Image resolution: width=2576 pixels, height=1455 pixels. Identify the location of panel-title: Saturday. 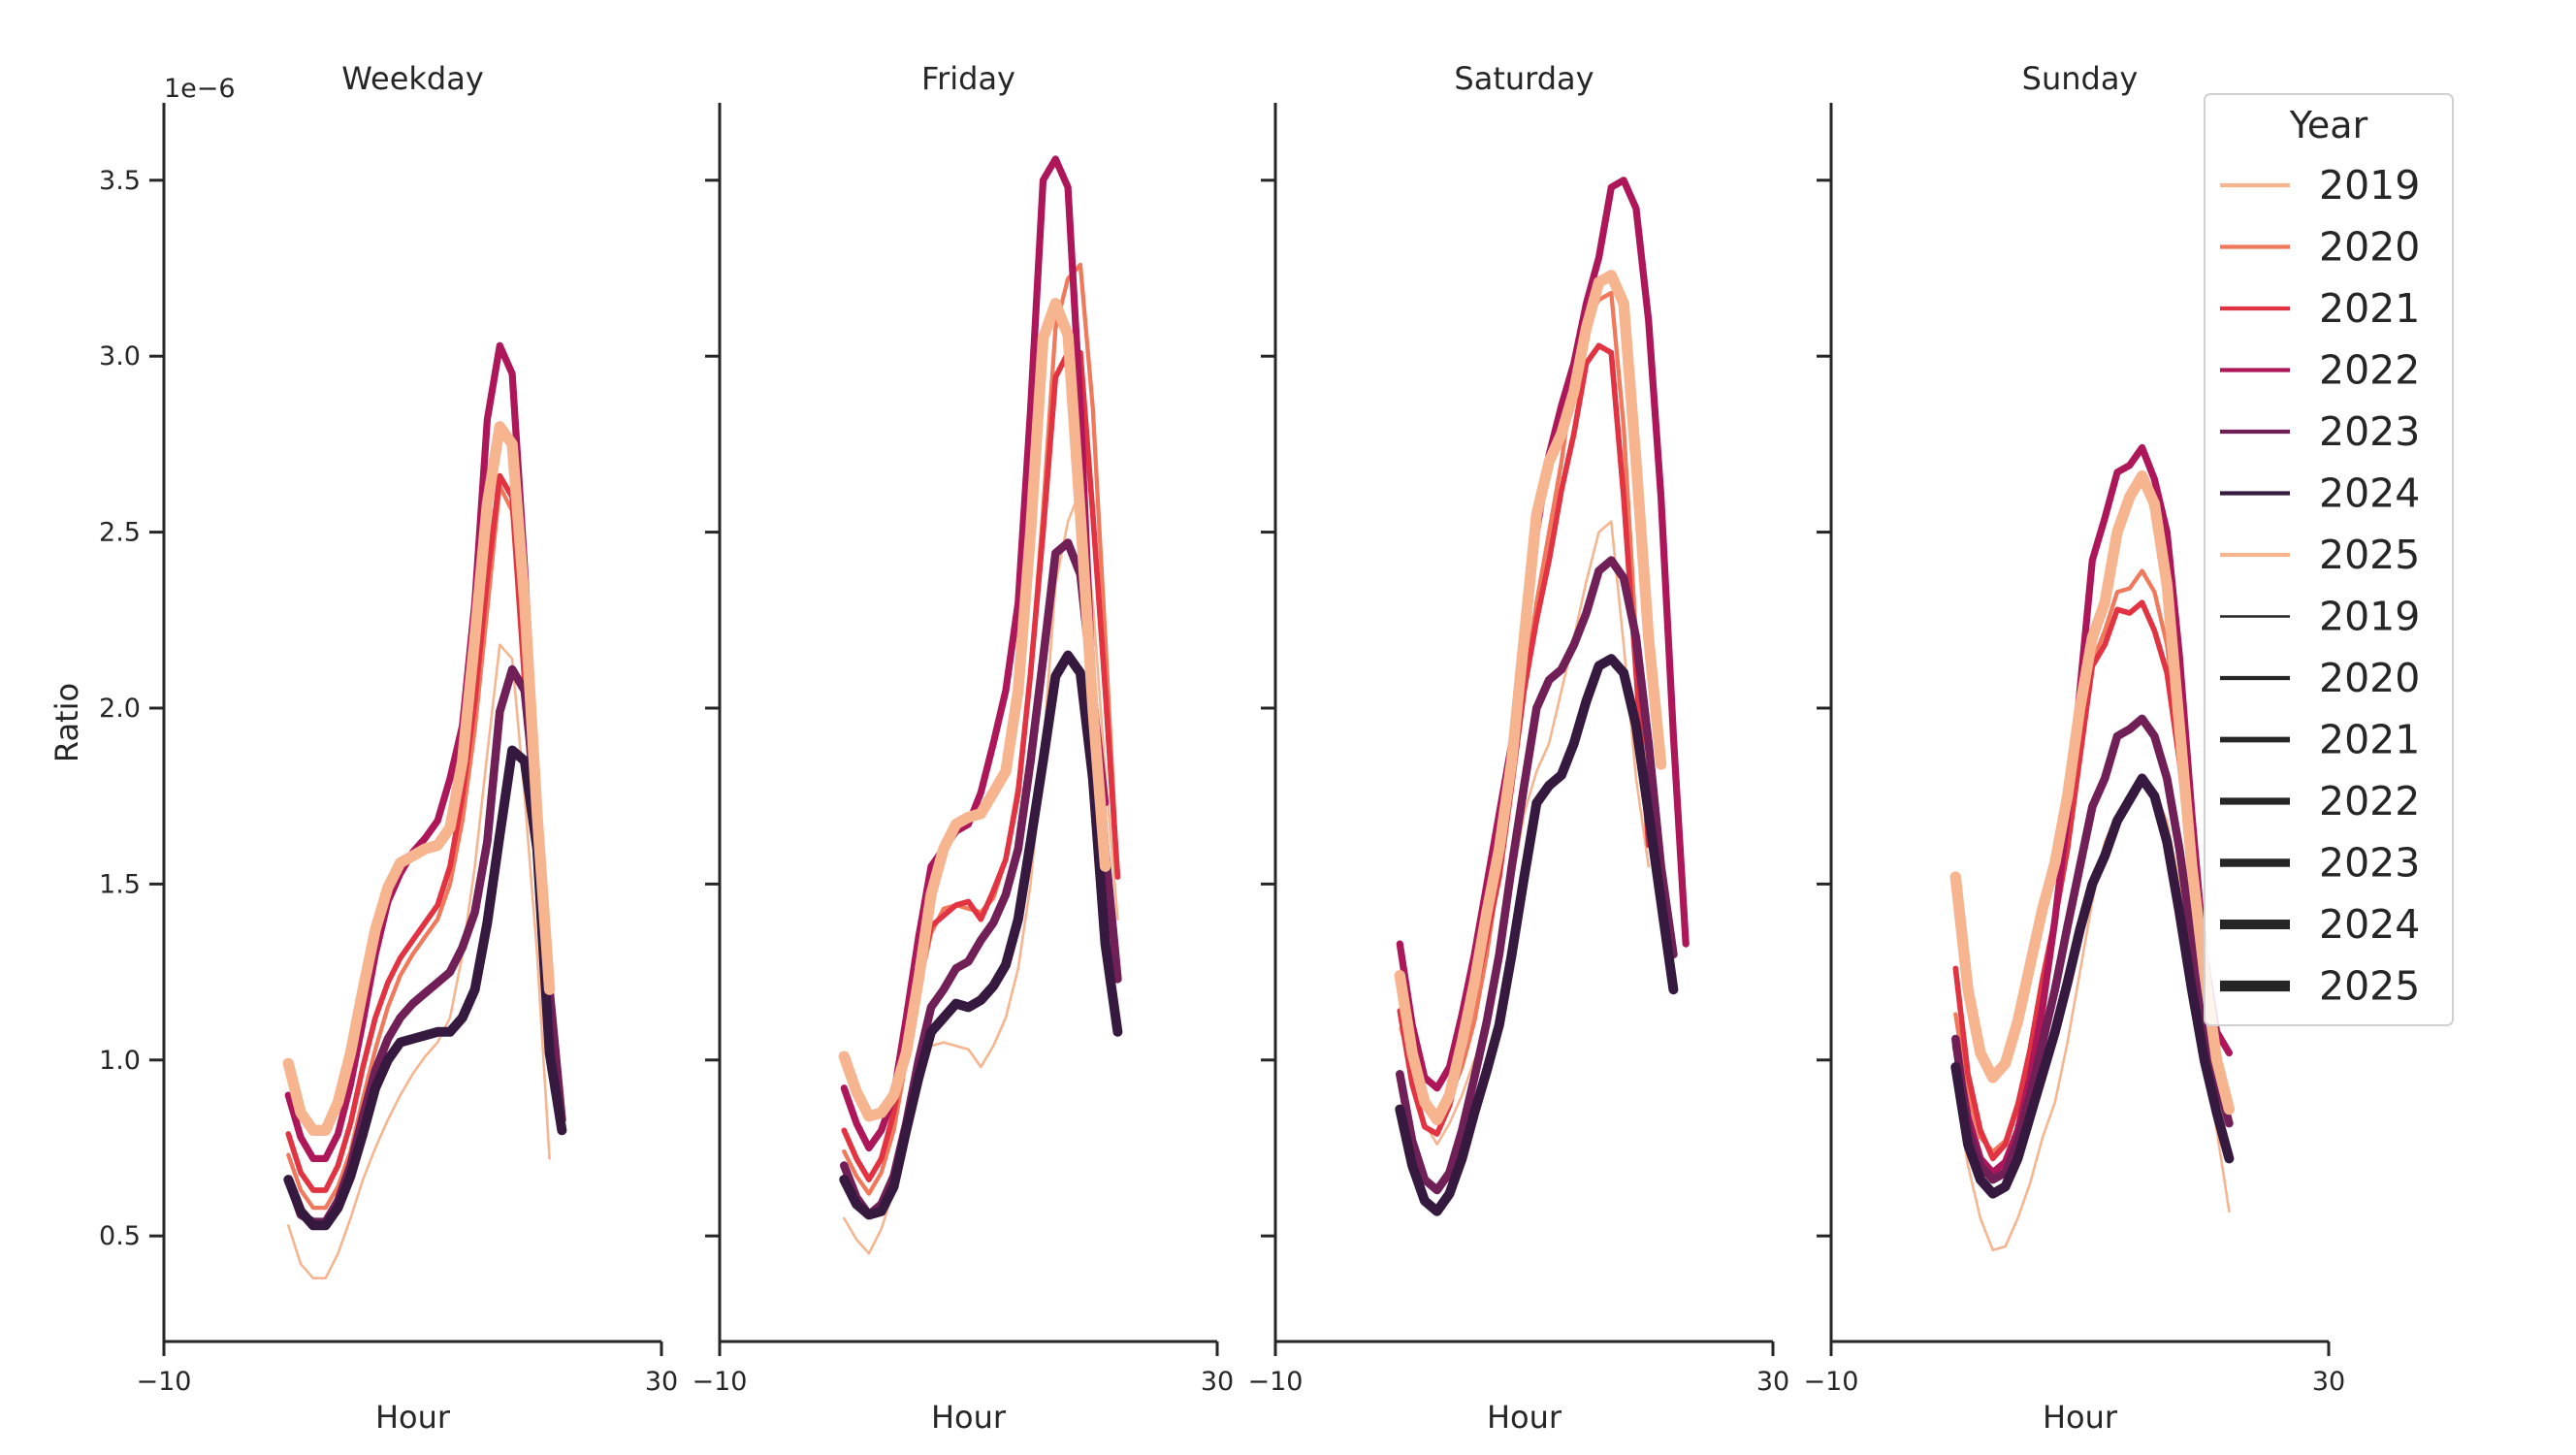
(1524, 78).